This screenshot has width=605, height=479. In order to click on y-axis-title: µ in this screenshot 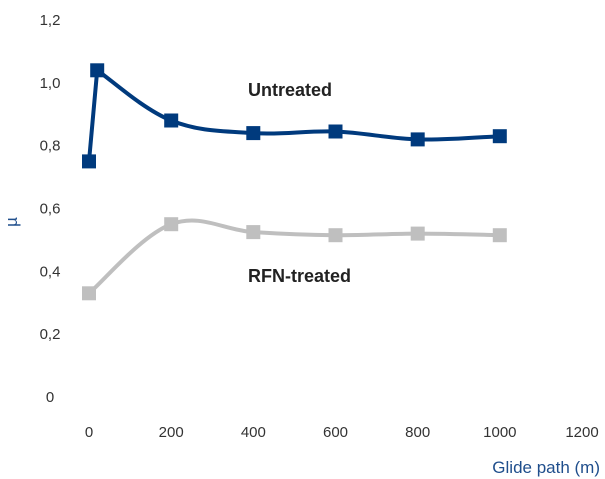, I will do `click(11, 222)`.